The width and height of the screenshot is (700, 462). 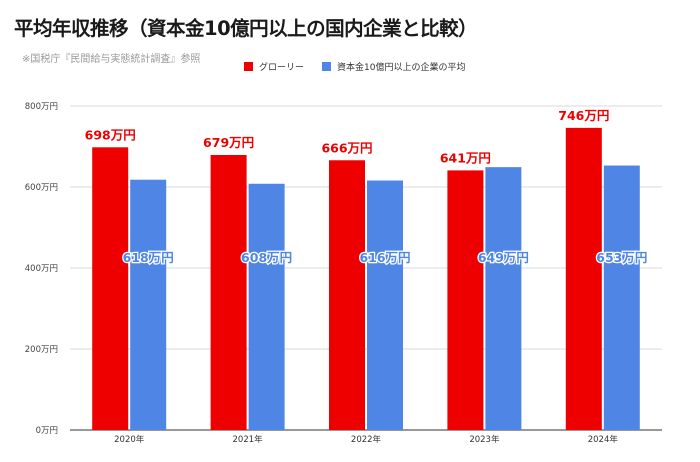 I want to click on data-label-series1: 679万円, so click(x=228, y=142).